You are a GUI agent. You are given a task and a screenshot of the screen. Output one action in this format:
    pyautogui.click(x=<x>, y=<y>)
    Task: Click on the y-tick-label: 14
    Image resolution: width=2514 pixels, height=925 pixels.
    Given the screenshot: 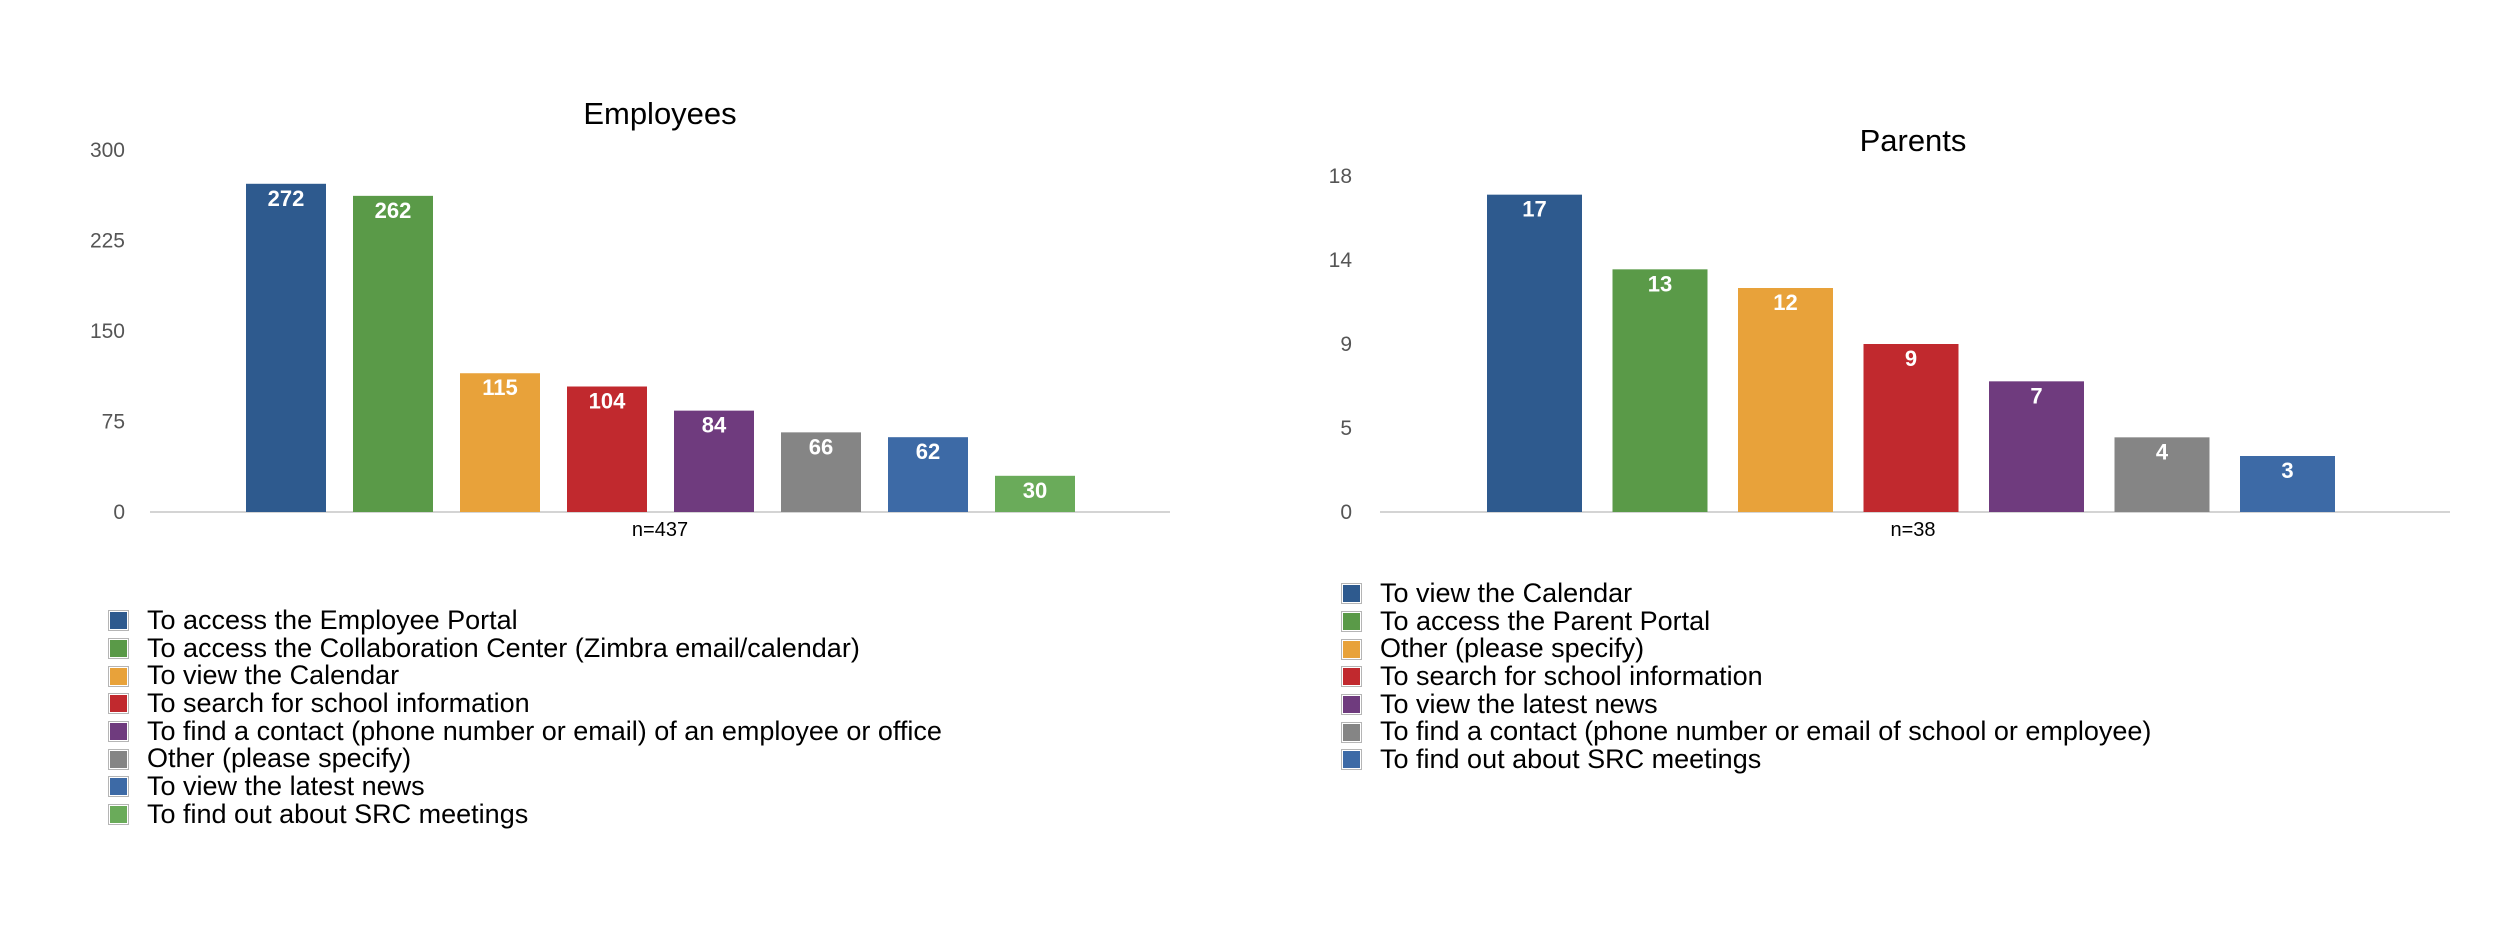 What is the action you would take?
    pyautogui.click(x=1341, y=260)
    